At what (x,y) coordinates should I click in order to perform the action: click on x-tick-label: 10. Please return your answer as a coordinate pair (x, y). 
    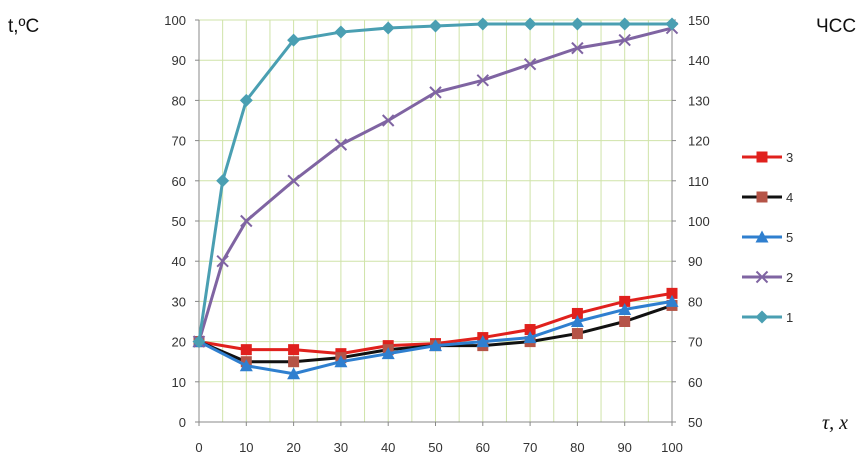
    Looking at the image, I should click on (246, 447).